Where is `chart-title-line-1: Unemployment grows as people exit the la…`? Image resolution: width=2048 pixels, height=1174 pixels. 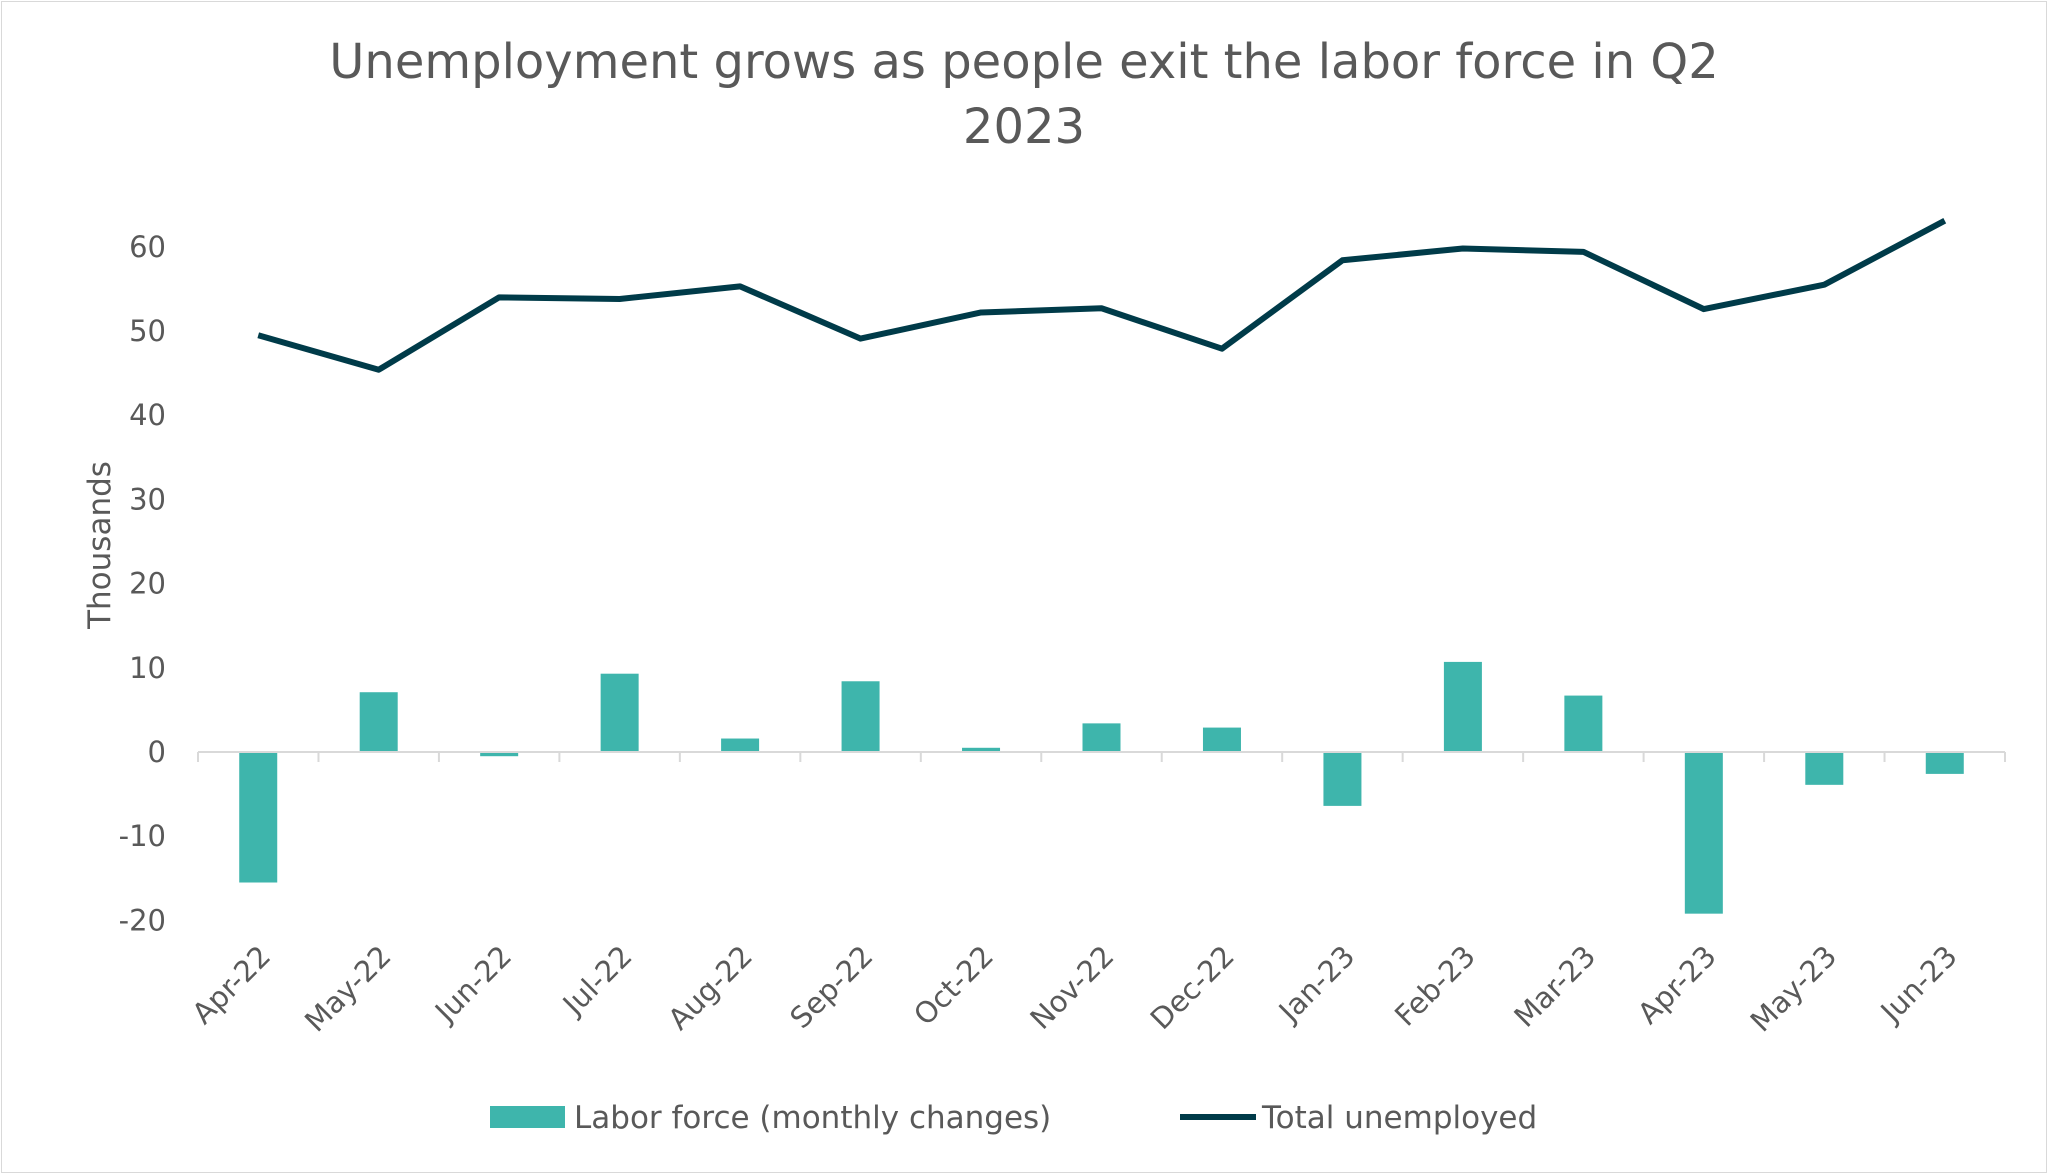
chart-title-line-1: Unemployment grows as people exit the la… is located at coordinates (1023, 62).